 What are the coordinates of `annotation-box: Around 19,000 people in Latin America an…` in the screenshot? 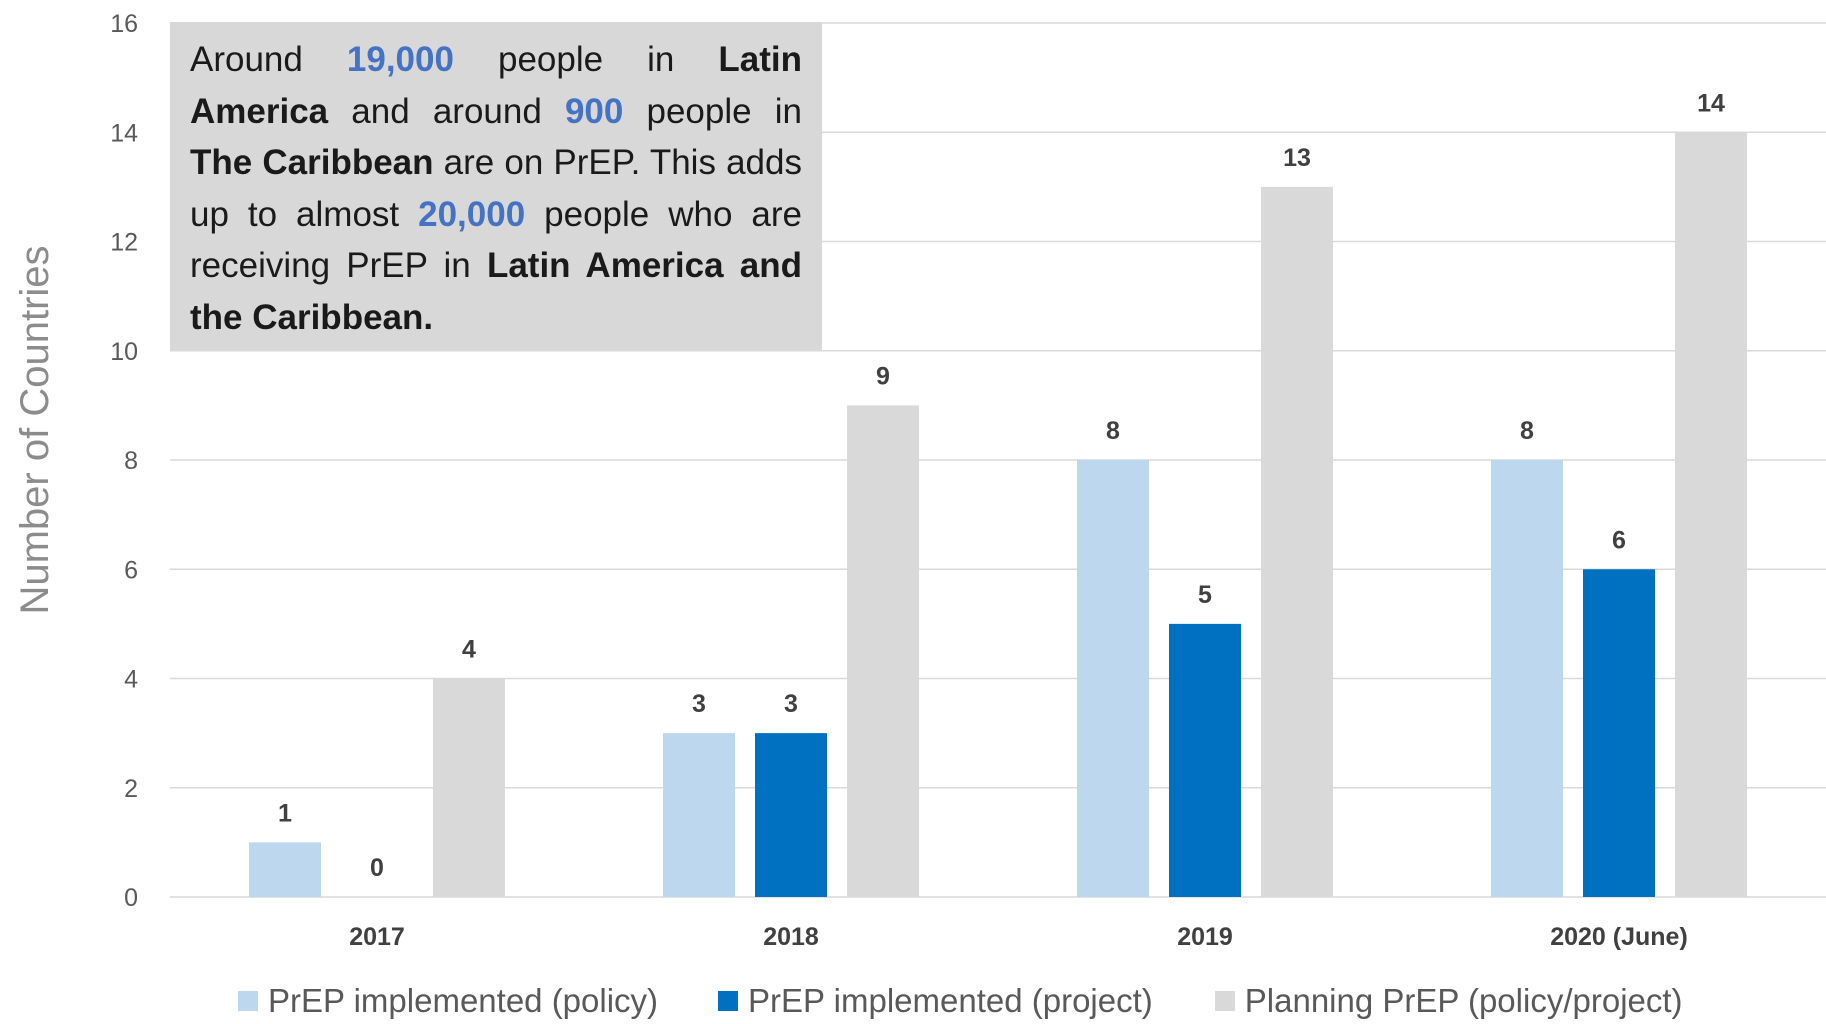 It's located at (496, 186).